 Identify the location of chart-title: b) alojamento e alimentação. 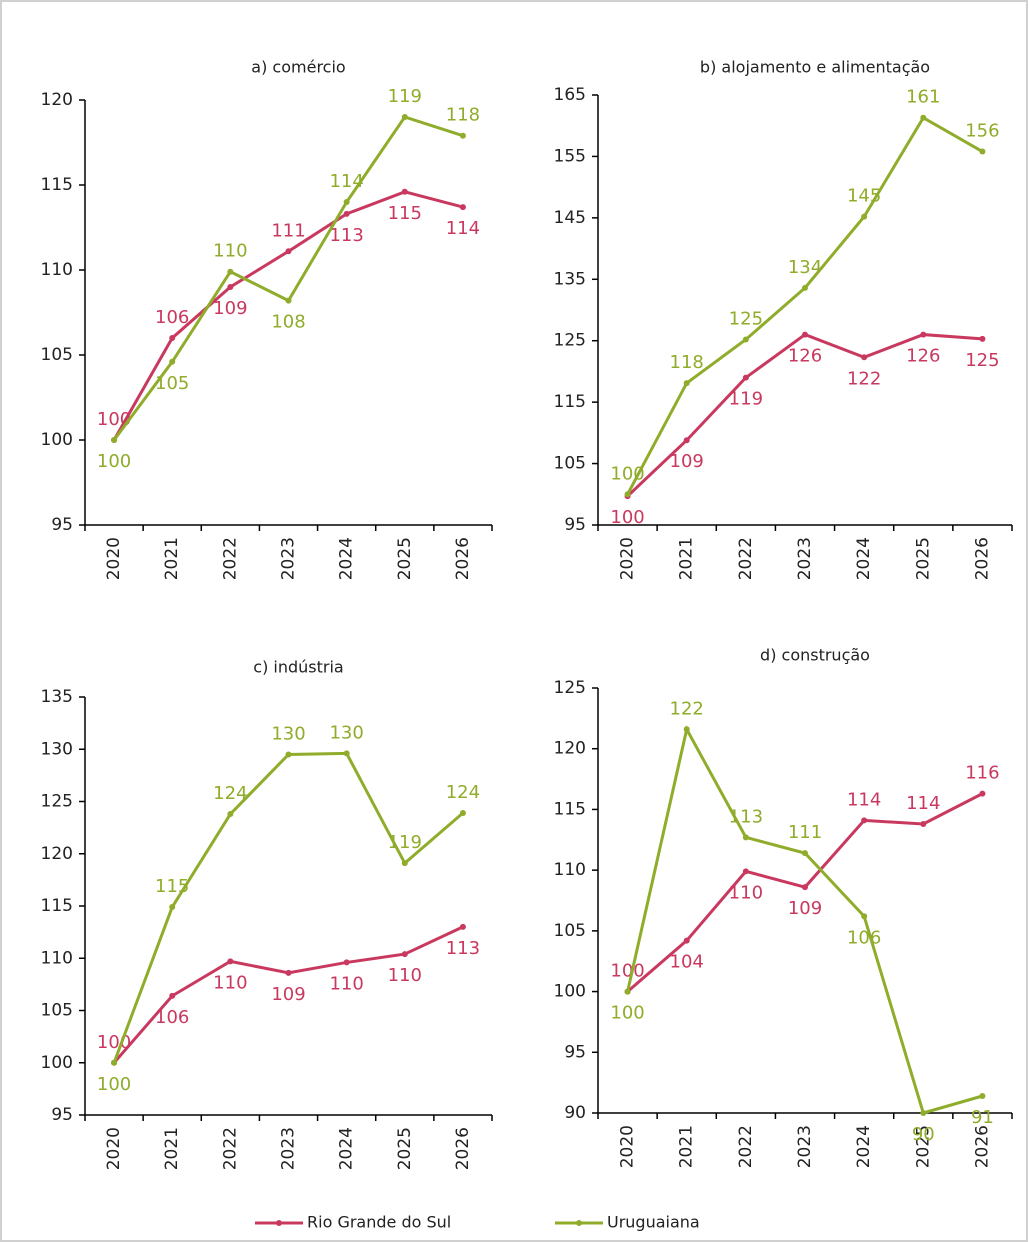
(815, 67).